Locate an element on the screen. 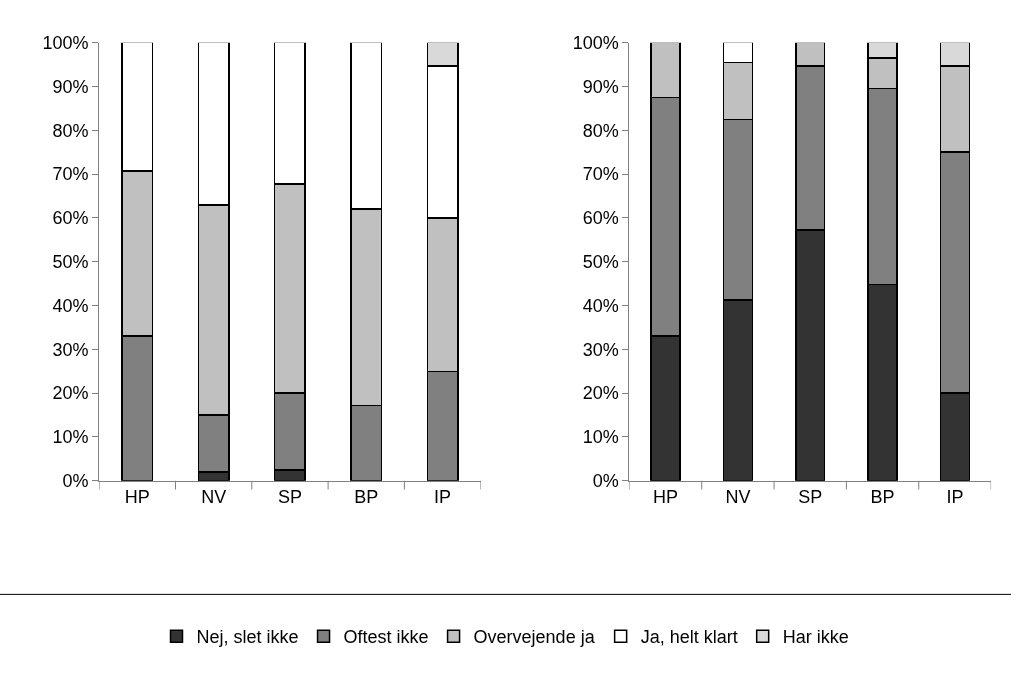  legend-label: Oftest ikke is located at coordinates (386, 637).